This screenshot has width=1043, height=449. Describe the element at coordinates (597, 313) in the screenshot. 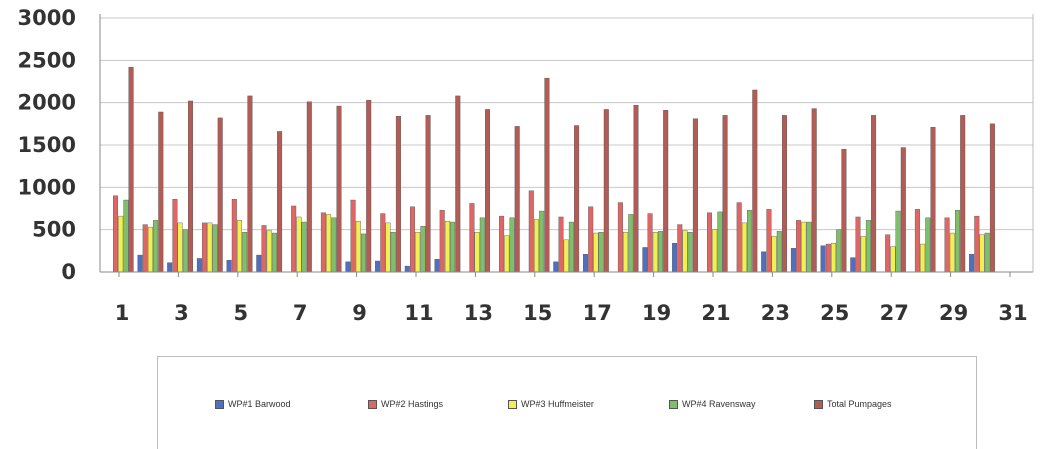

I see `x-tick-label: 17` at that location.